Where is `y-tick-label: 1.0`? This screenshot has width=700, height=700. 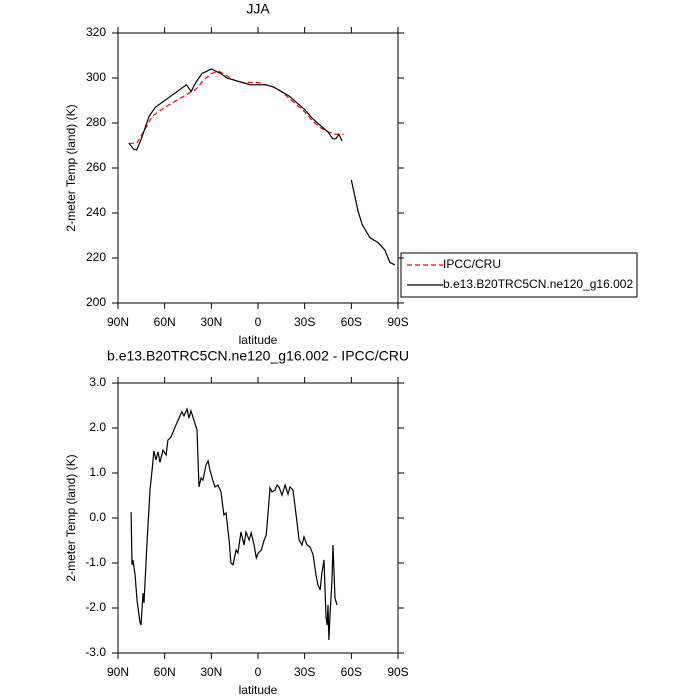 y-tick-label: 1.0 is located at coordinates (97, 472).